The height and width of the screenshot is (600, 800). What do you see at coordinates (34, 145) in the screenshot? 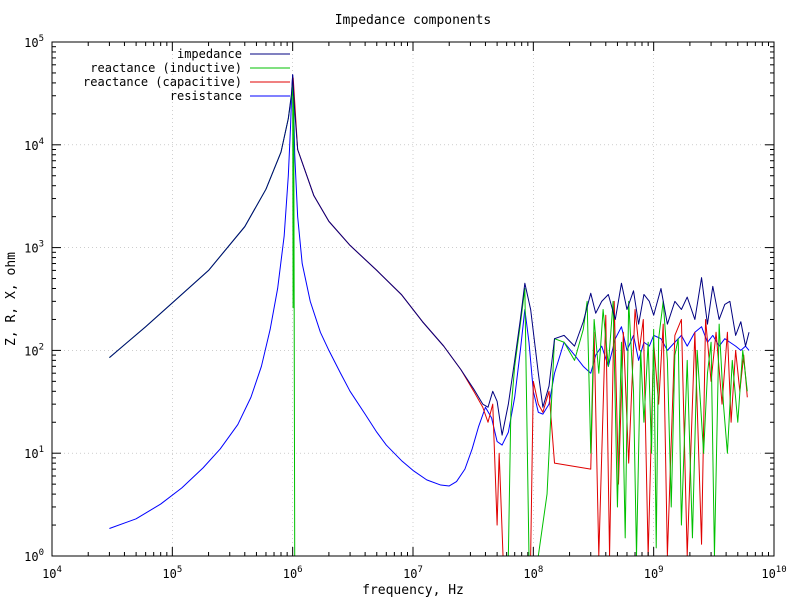
I see `y-tick-label: 10⁴` at bounding box center [34, 145].